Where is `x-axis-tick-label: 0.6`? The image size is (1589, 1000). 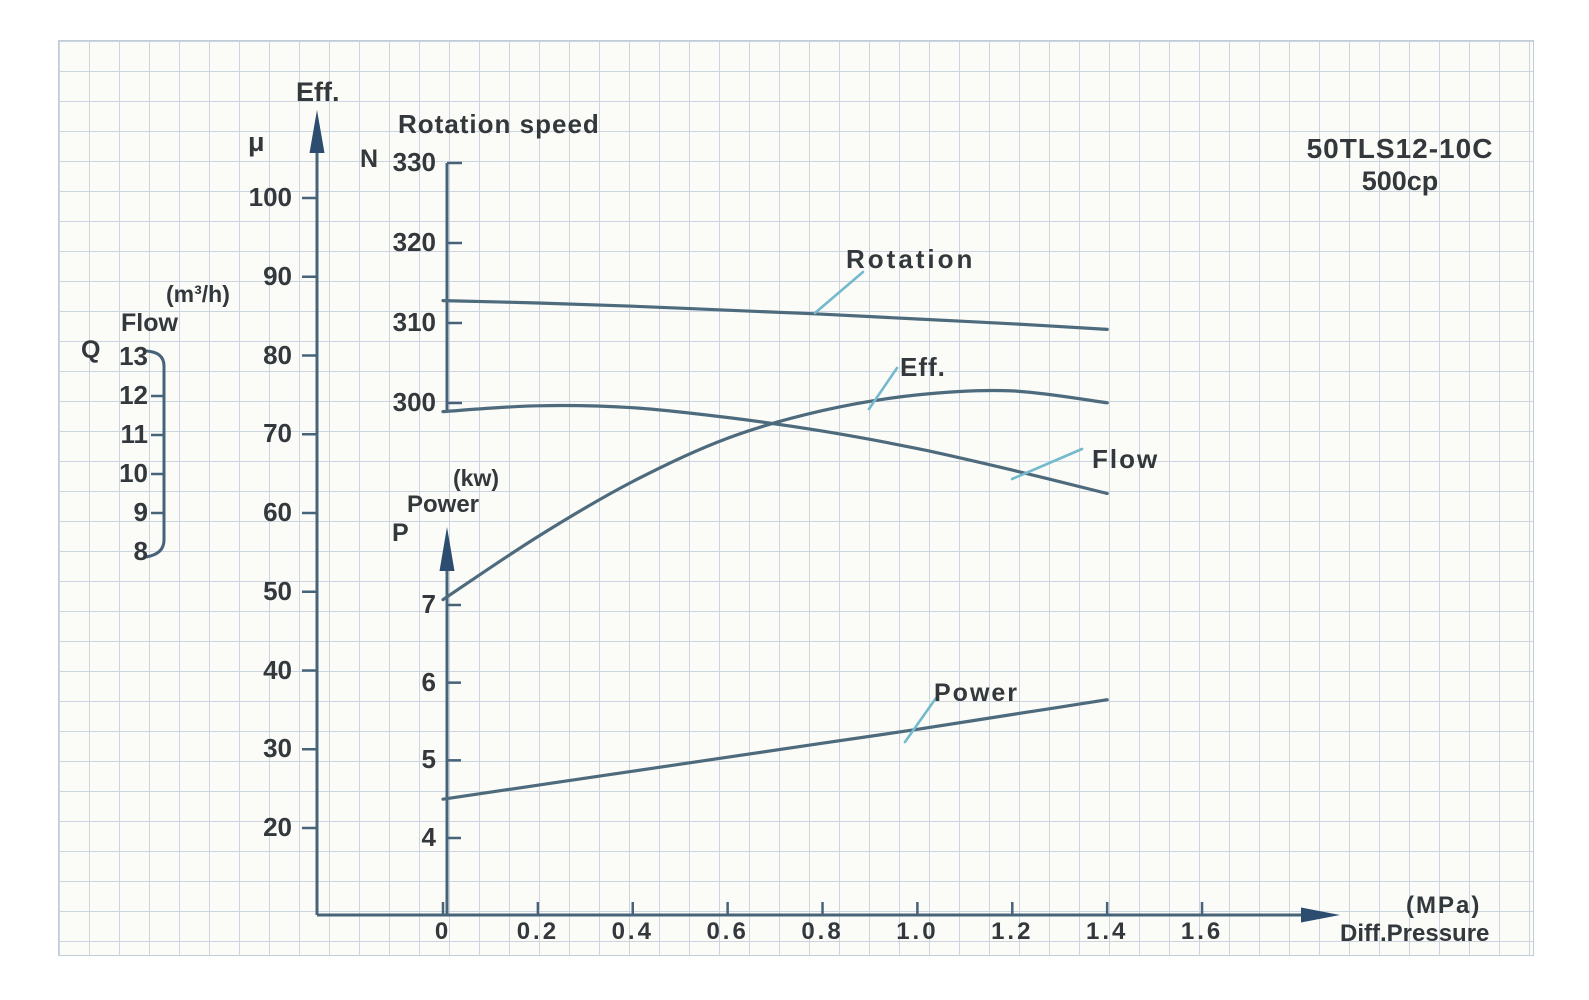 x-axis-tick-label: 0.6 is located at coordinates (727, 931).